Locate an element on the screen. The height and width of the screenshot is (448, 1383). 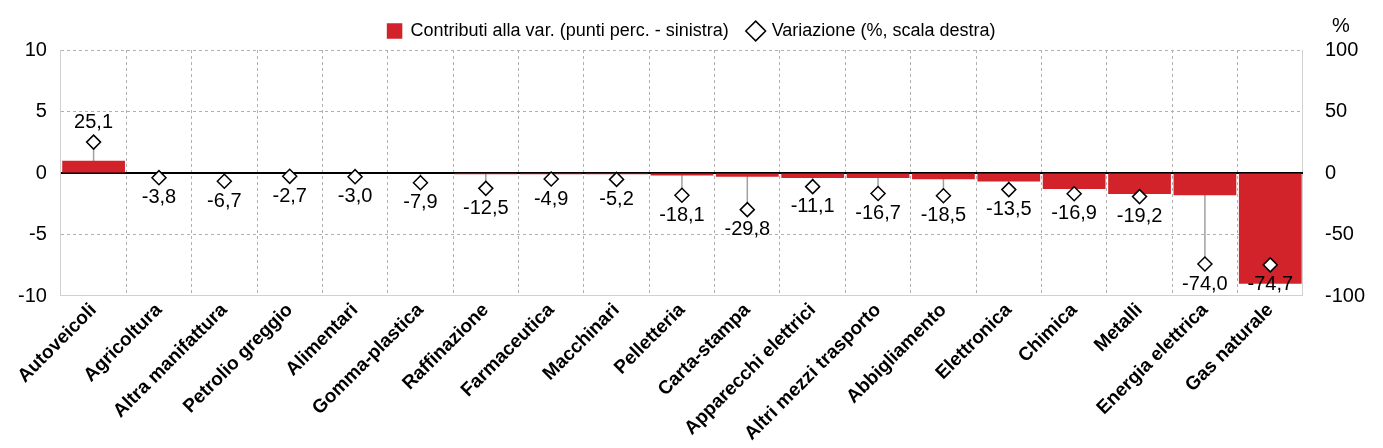
y2-axis-title: % is located at coordinates (1341, 24).